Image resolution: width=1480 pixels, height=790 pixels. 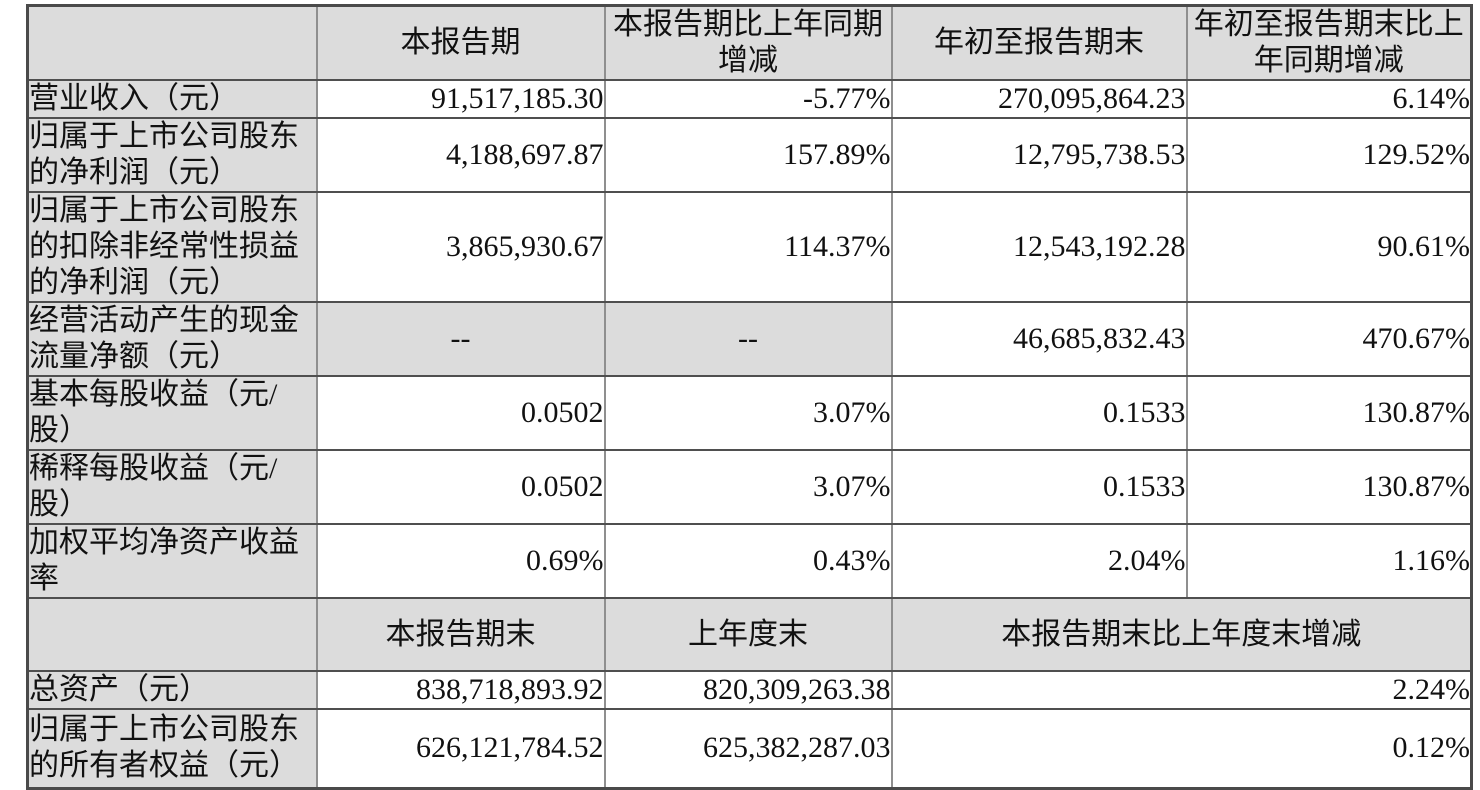 What do you see at coordinates (1181, 690) in the screenshot?
I see `cell-change: 2.24%` at bounding box center [1181, 690].